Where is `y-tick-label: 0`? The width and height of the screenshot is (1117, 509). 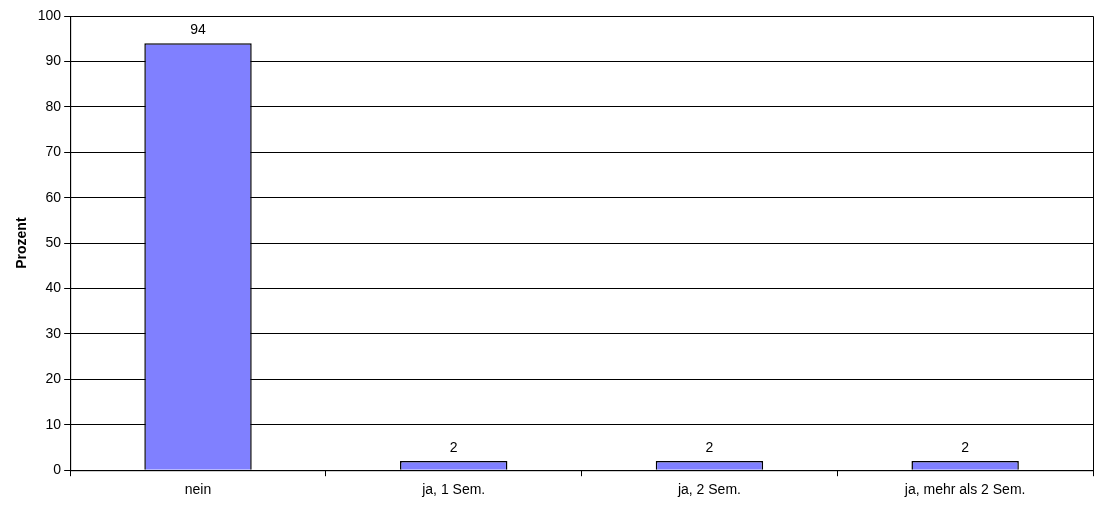
y-tick-label: 0 is located at coordinates (57, 469).